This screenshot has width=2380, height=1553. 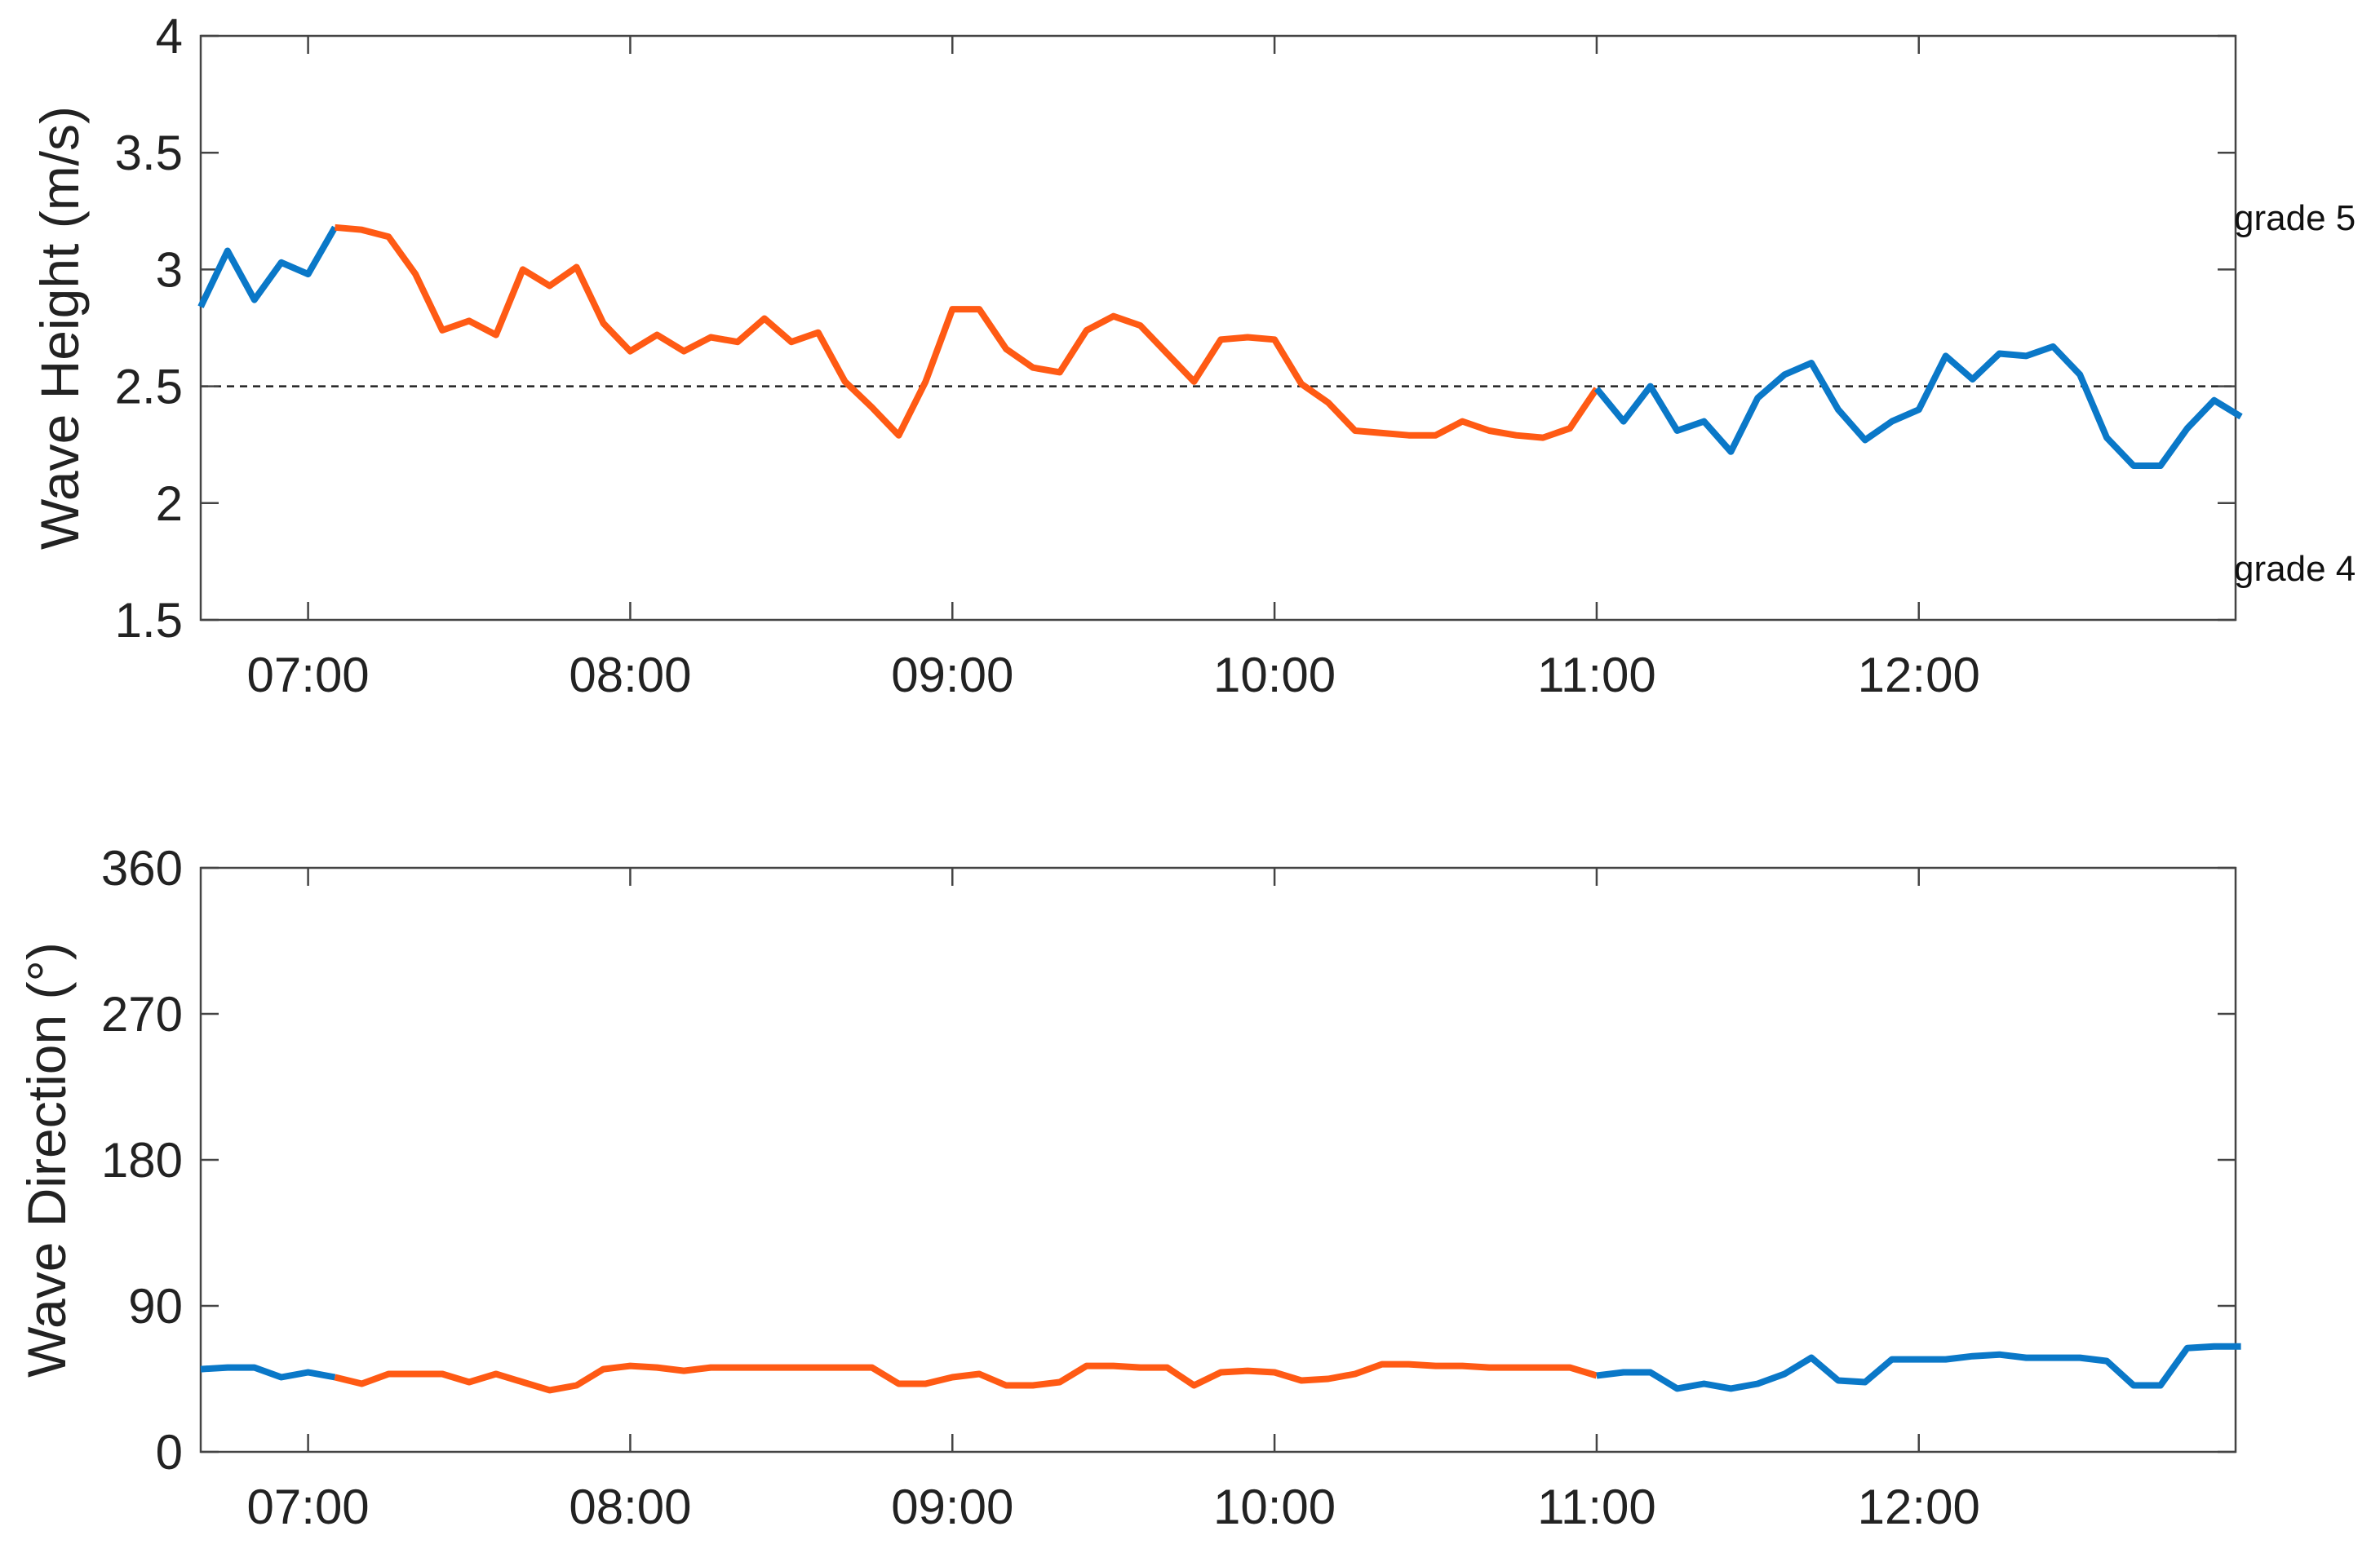 I want to click on wave-height-series, so click(x=1220, y=346).